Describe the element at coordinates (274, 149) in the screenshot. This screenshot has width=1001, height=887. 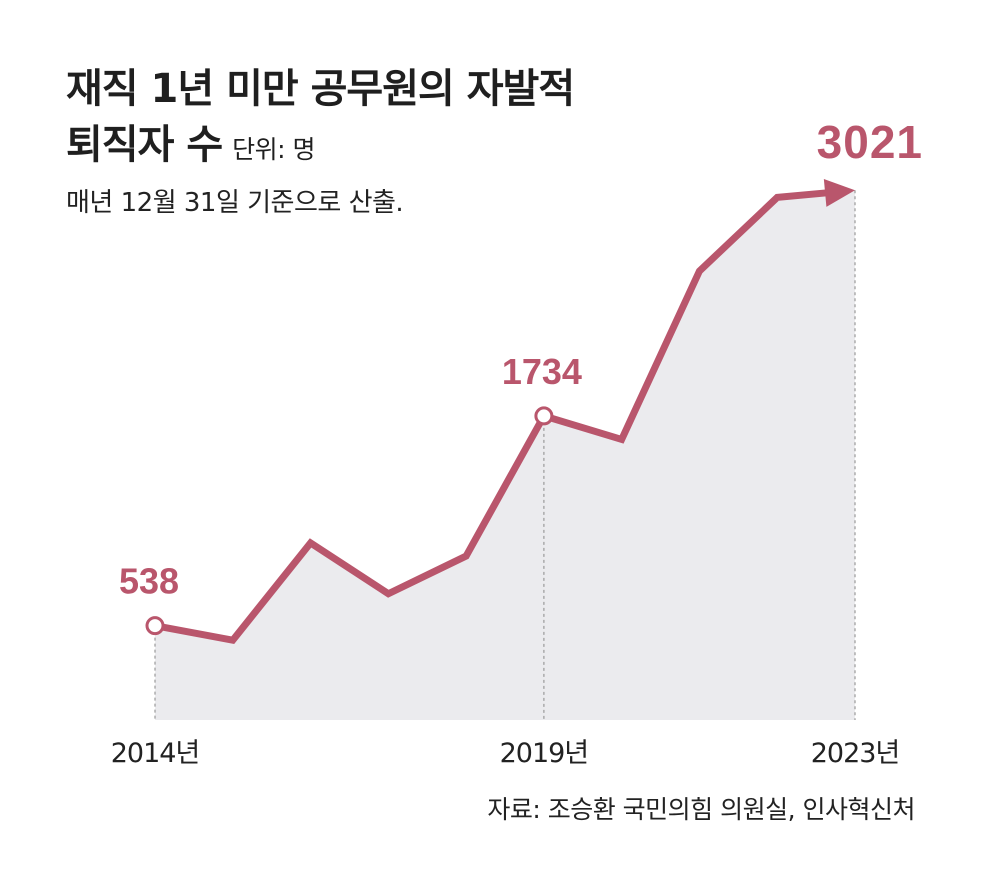
I see `unit-label: 단위: 명` at that location.